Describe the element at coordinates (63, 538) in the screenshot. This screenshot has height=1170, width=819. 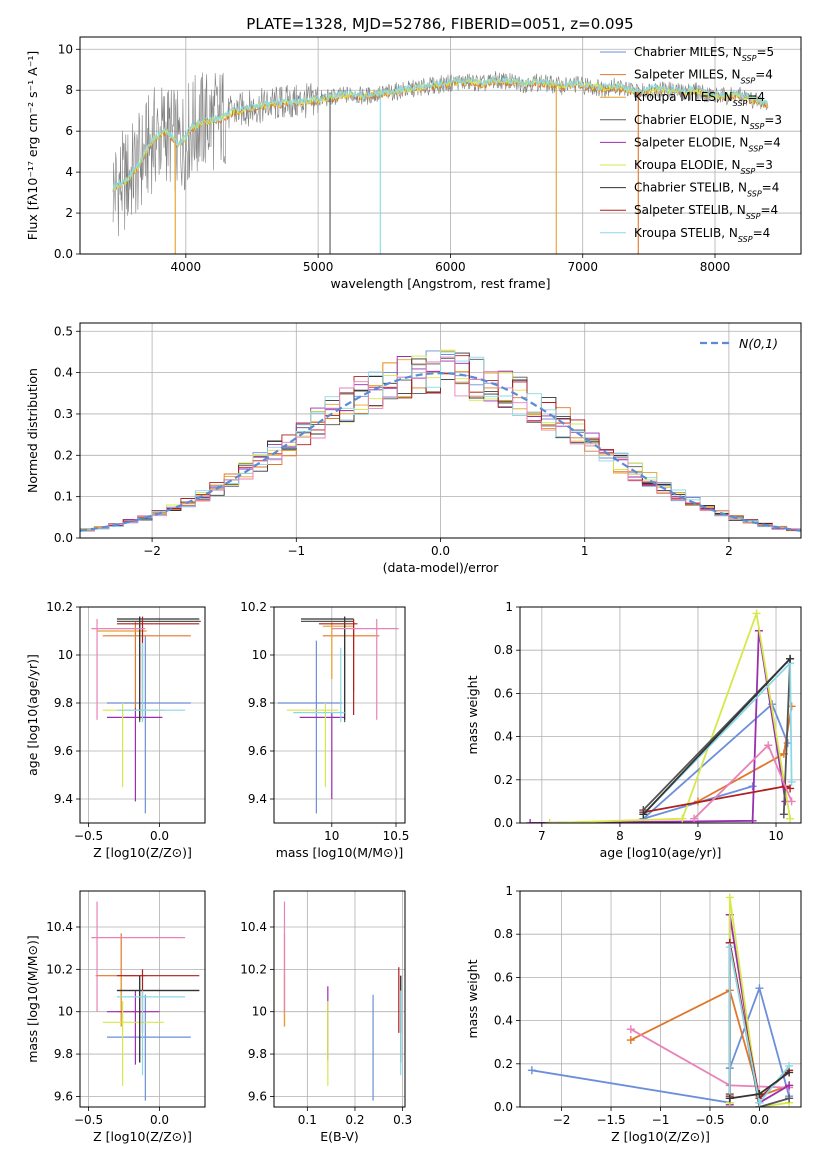
I see `tick-label-y: 0.0` at that location.